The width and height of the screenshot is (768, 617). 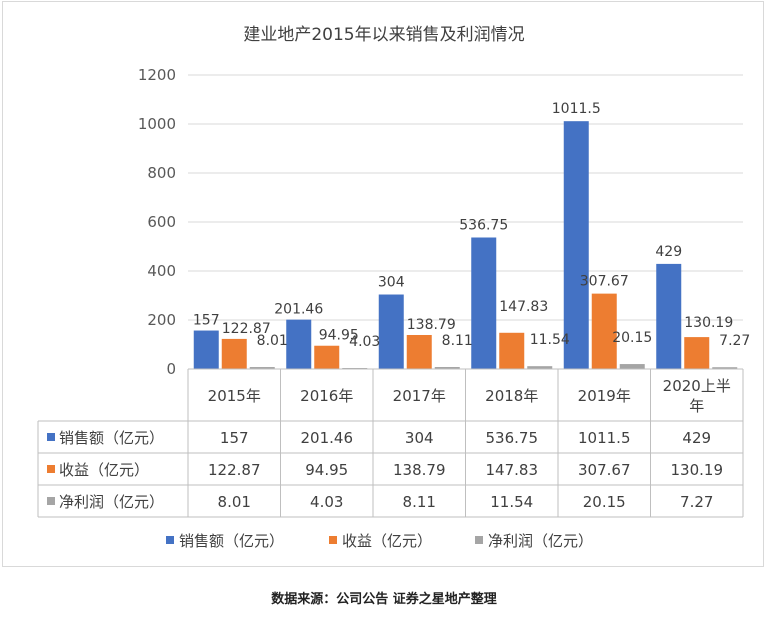 What do you see at coordinates (734, 341) in the screenshot?
I see `data-label: 7.27` at bounding box center [734, 341].